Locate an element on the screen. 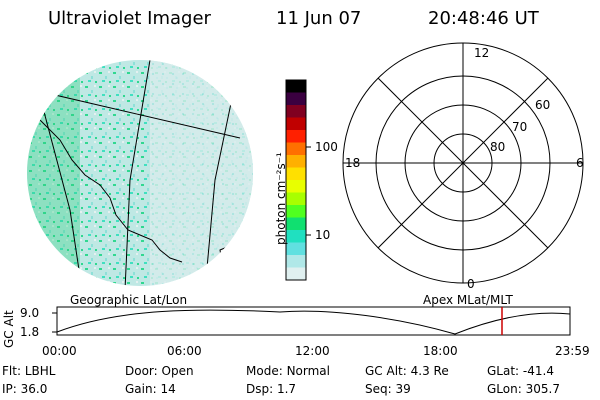  lat-label-70: 70 is located at coordinates (520, 127).